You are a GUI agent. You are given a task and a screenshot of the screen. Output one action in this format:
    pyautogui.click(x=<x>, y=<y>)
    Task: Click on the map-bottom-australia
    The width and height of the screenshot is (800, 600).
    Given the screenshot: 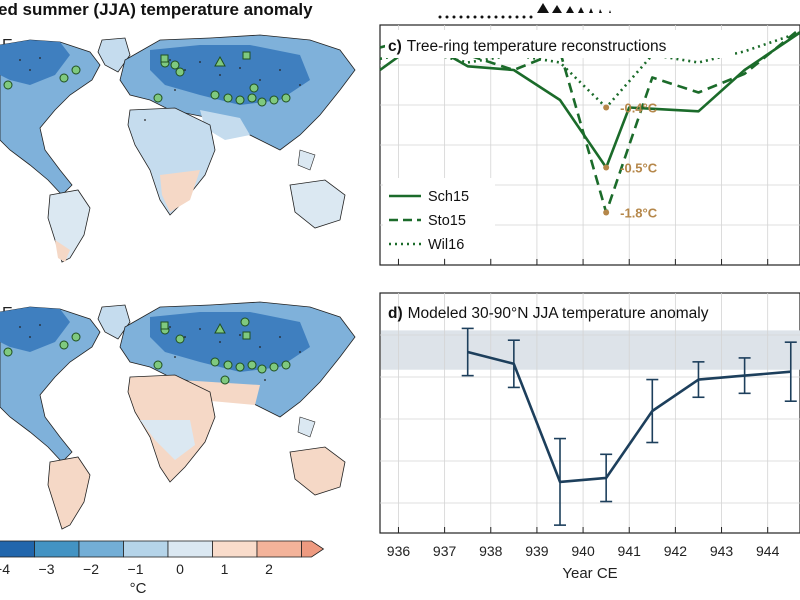 What is the action you would take?
    pyautogui.click(x=317, y=471)
    